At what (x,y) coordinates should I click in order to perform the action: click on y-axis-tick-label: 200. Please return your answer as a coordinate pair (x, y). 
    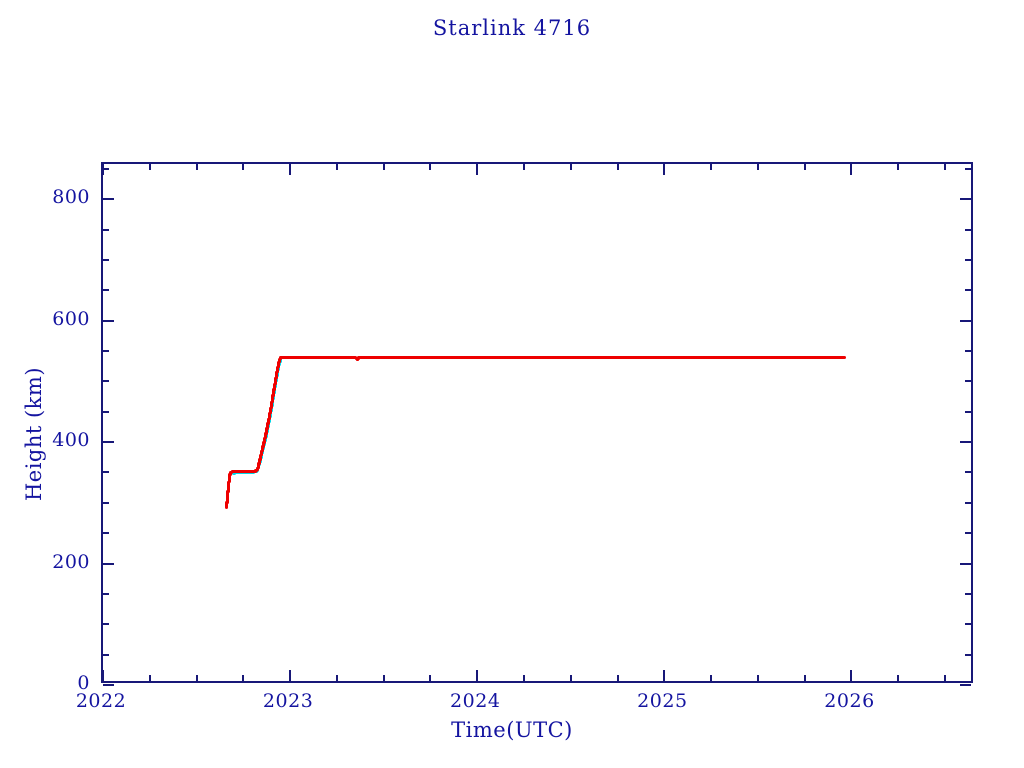
    Looking at the image, I should click on (71, 561).